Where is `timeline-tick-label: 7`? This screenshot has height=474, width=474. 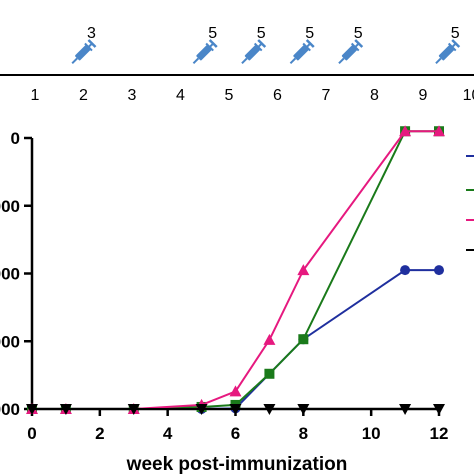 timeline-tick-label: 7 is located at coordinates (326, 95).